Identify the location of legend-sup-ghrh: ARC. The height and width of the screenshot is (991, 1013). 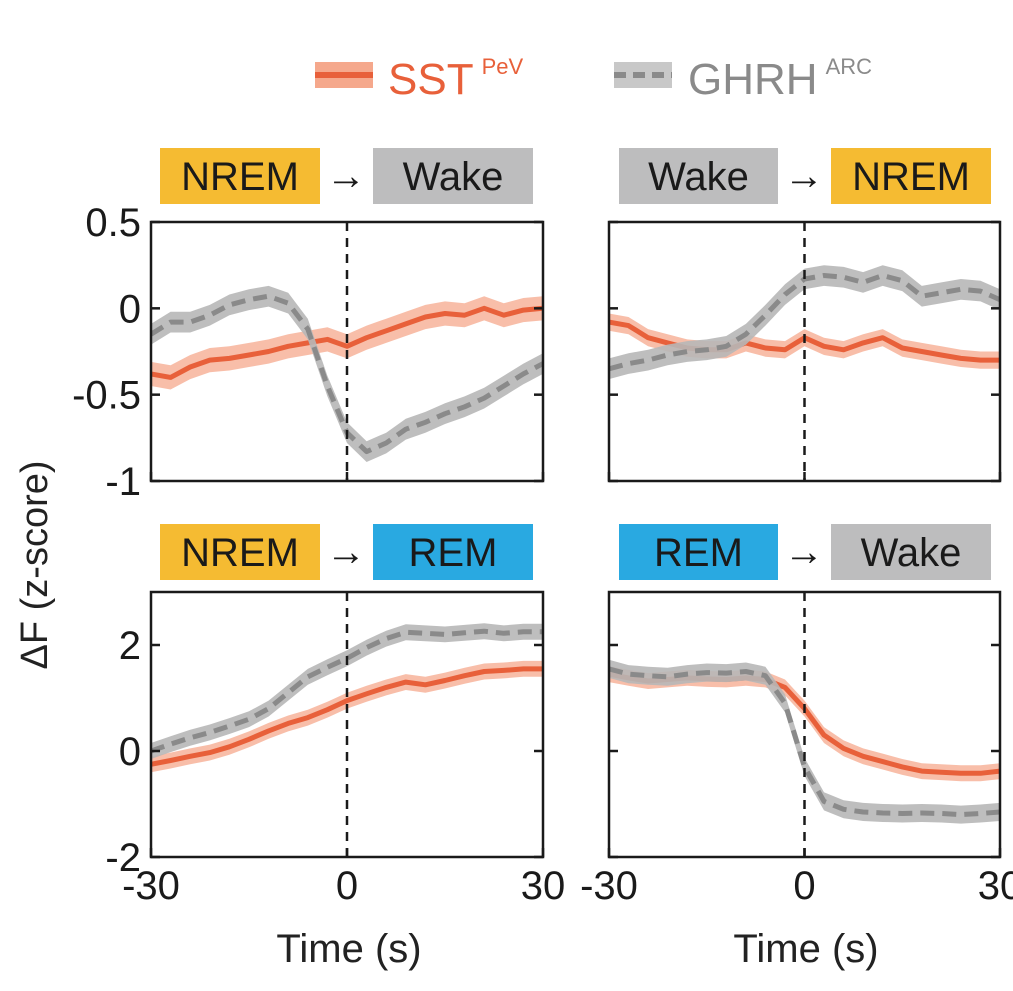
(849, 66).